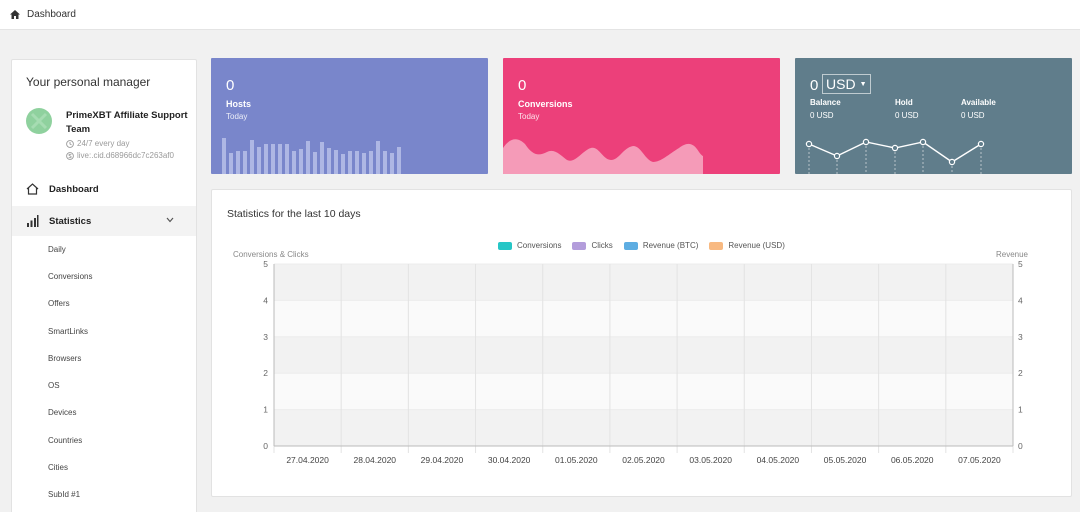 The width and height of the screenshot is (1080, 512). I want to click on legend-label: Revenue (USD), so click(756, 245).